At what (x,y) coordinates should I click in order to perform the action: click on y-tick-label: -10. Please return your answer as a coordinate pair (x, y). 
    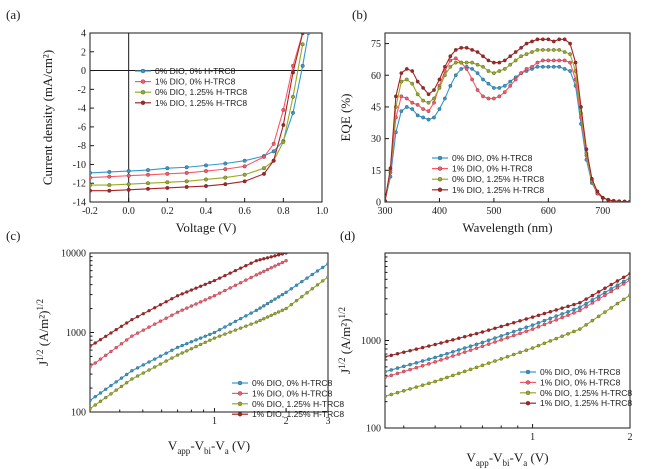
    Looking at the image, I should click on (79, 165).